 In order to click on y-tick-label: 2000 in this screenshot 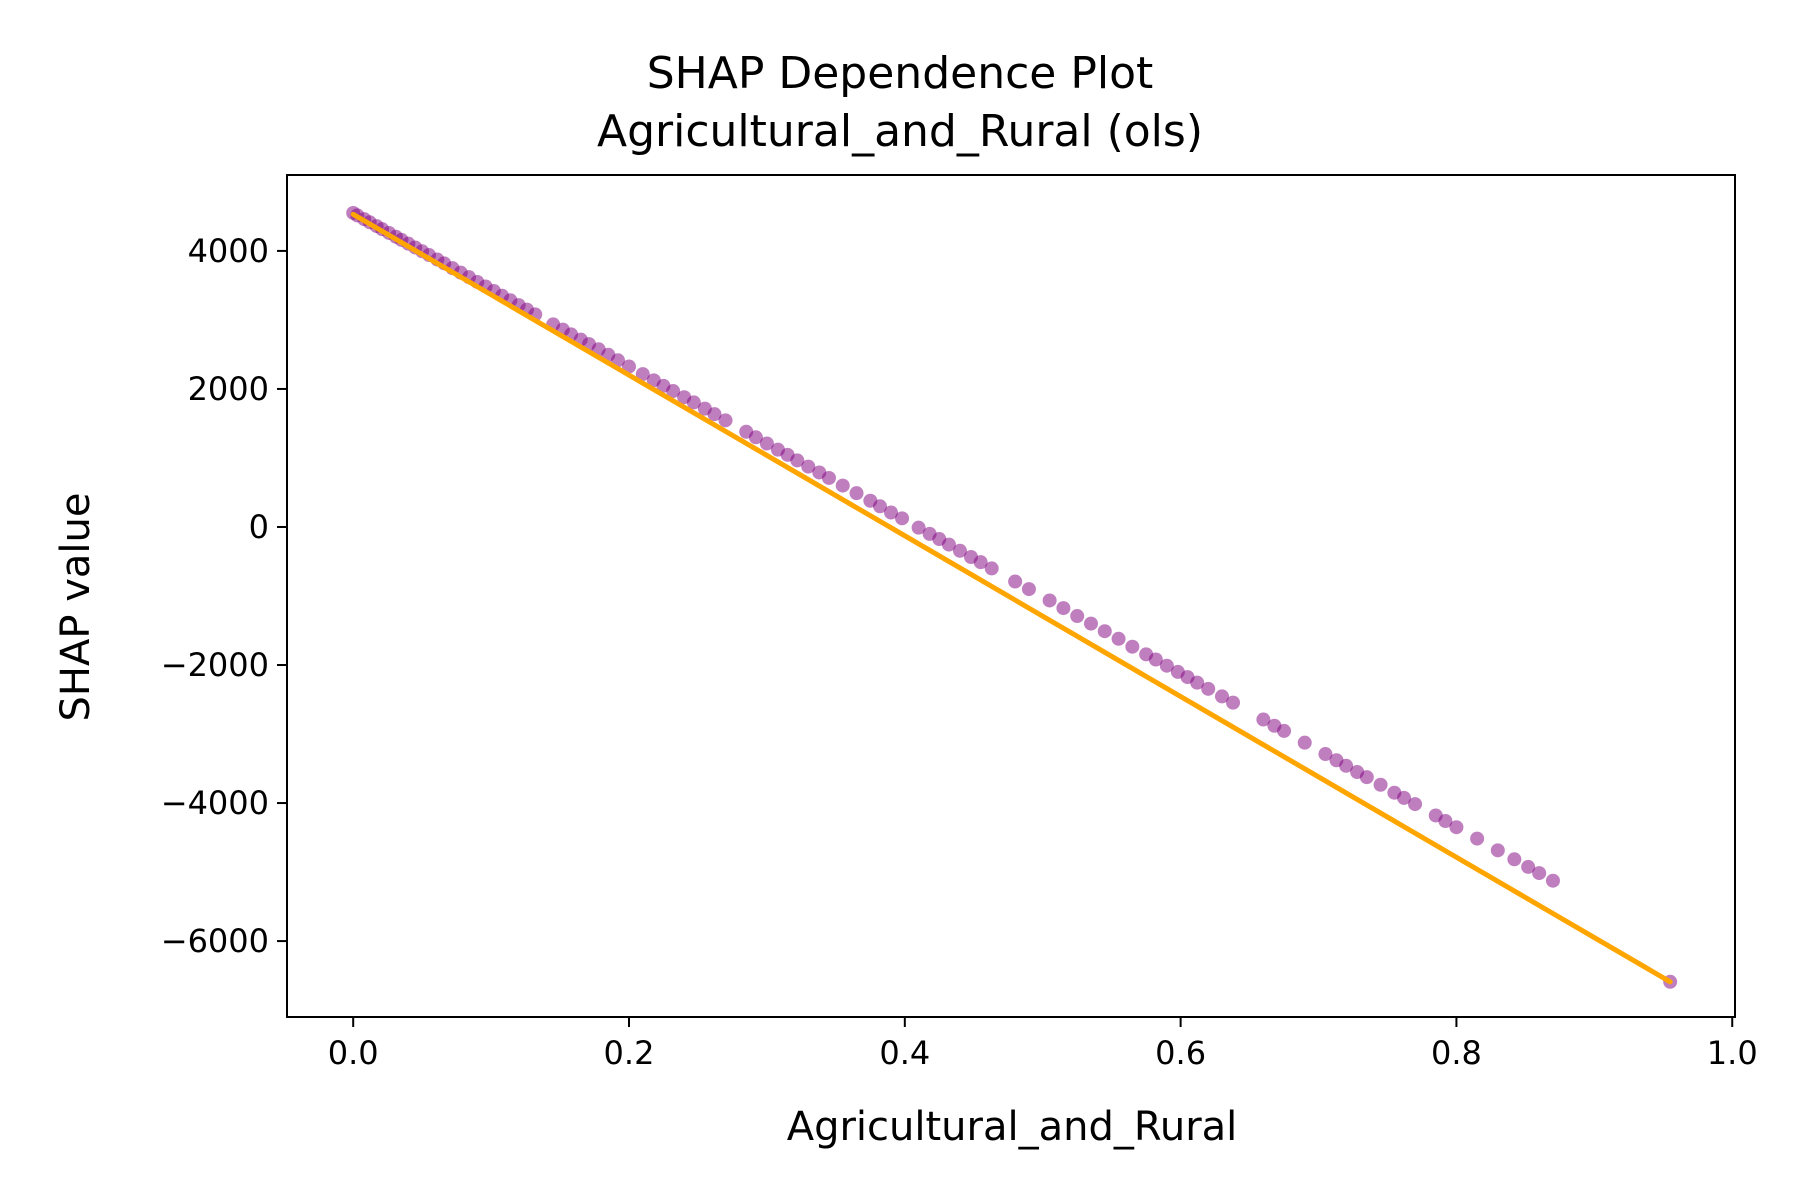, I will do `click(228, 389)`.